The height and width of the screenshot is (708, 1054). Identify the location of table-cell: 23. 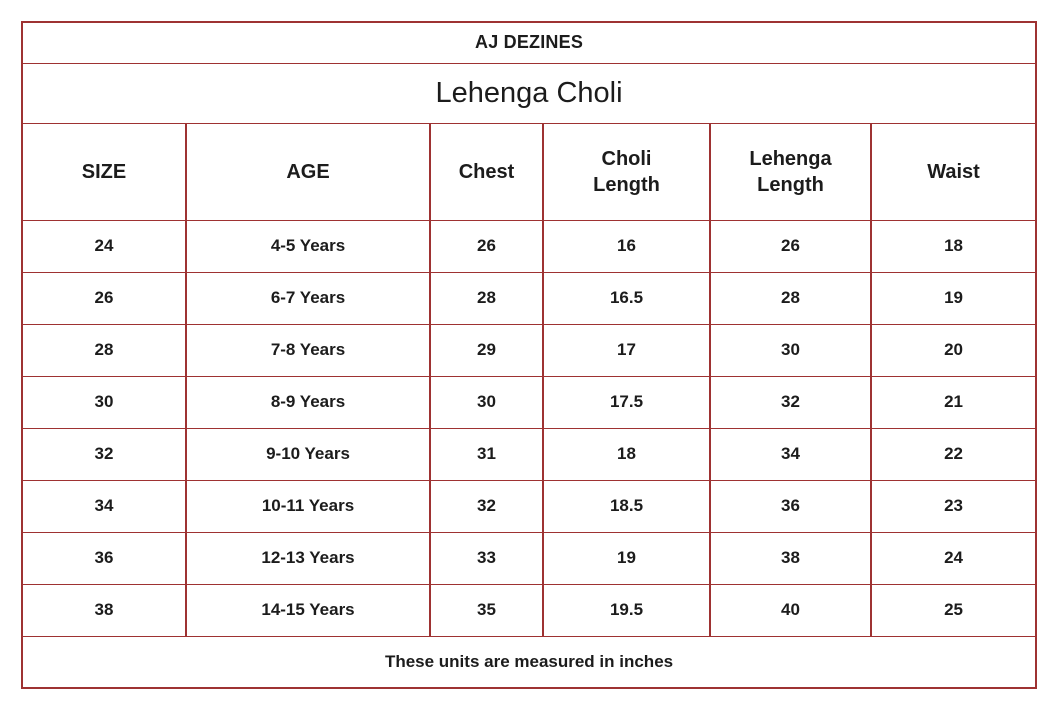
(953, 506).